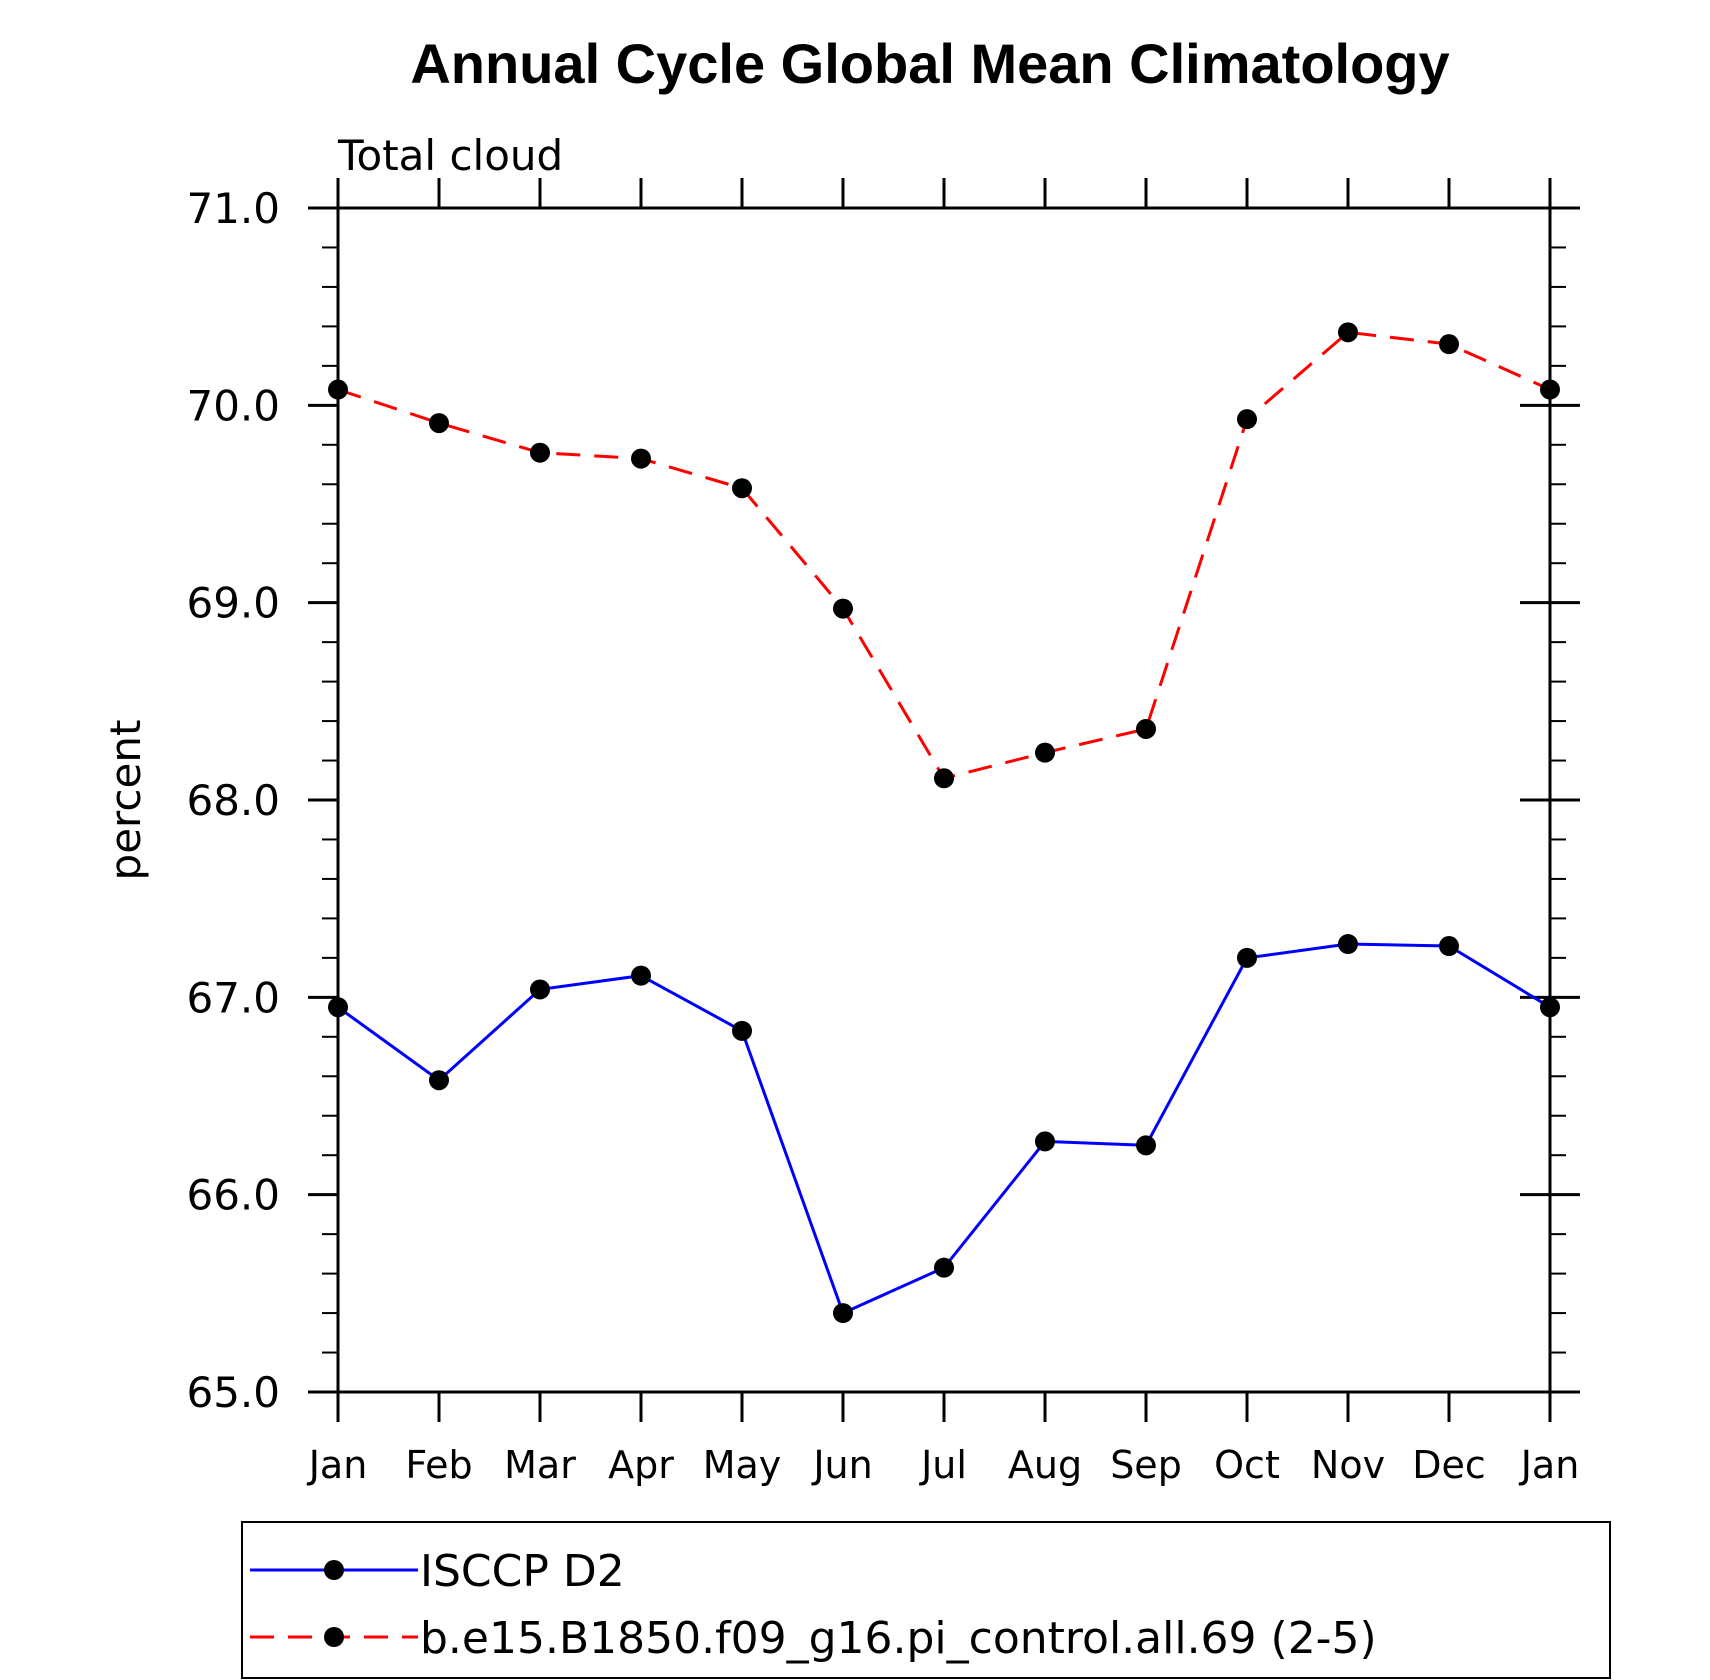 The width and height of the screenshot is (1710, 1680). What do you see at coordinates (742, 1465) in the screenshot?
I see `x-tick-label: May` at bounding box center [742, 1465].